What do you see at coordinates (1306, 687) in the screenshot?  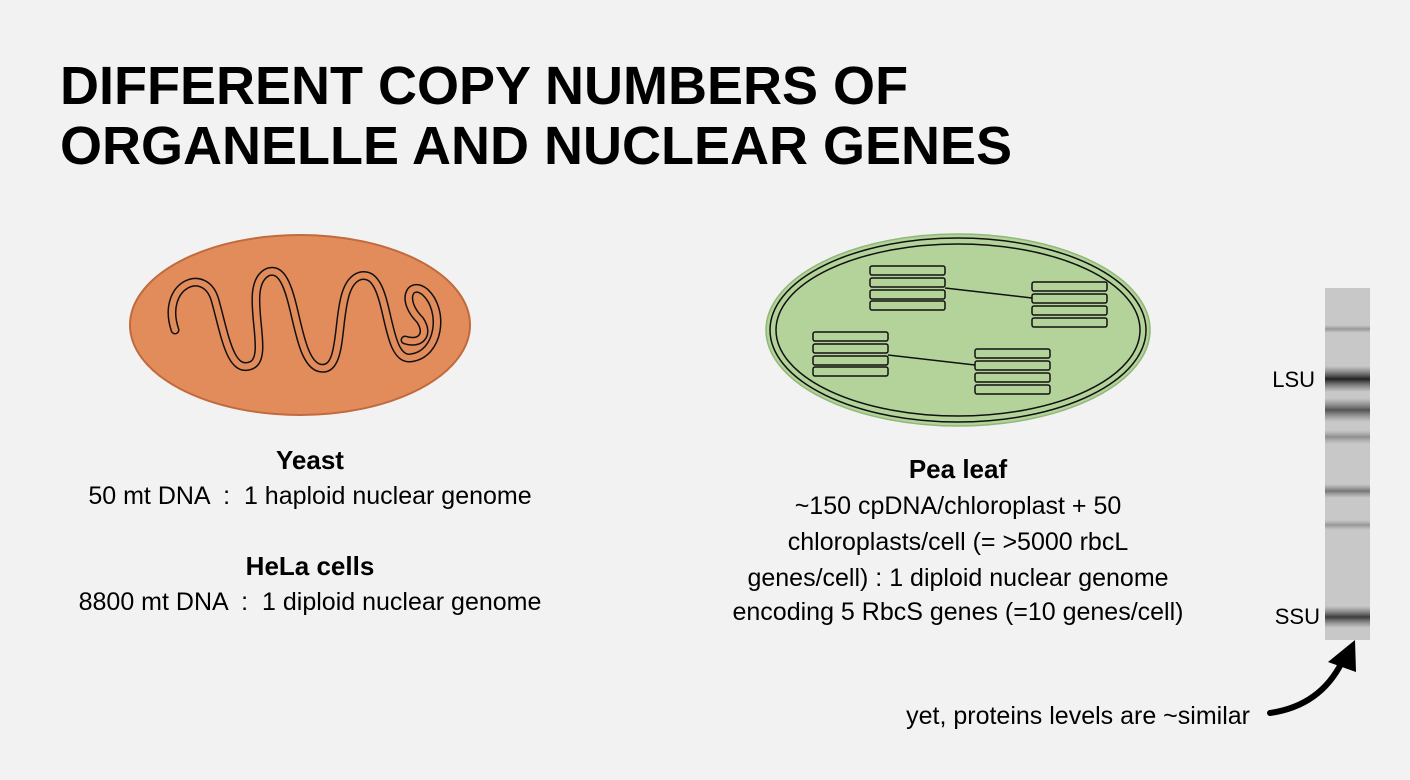 I see `arrow` at bounding box center [1306, 687].